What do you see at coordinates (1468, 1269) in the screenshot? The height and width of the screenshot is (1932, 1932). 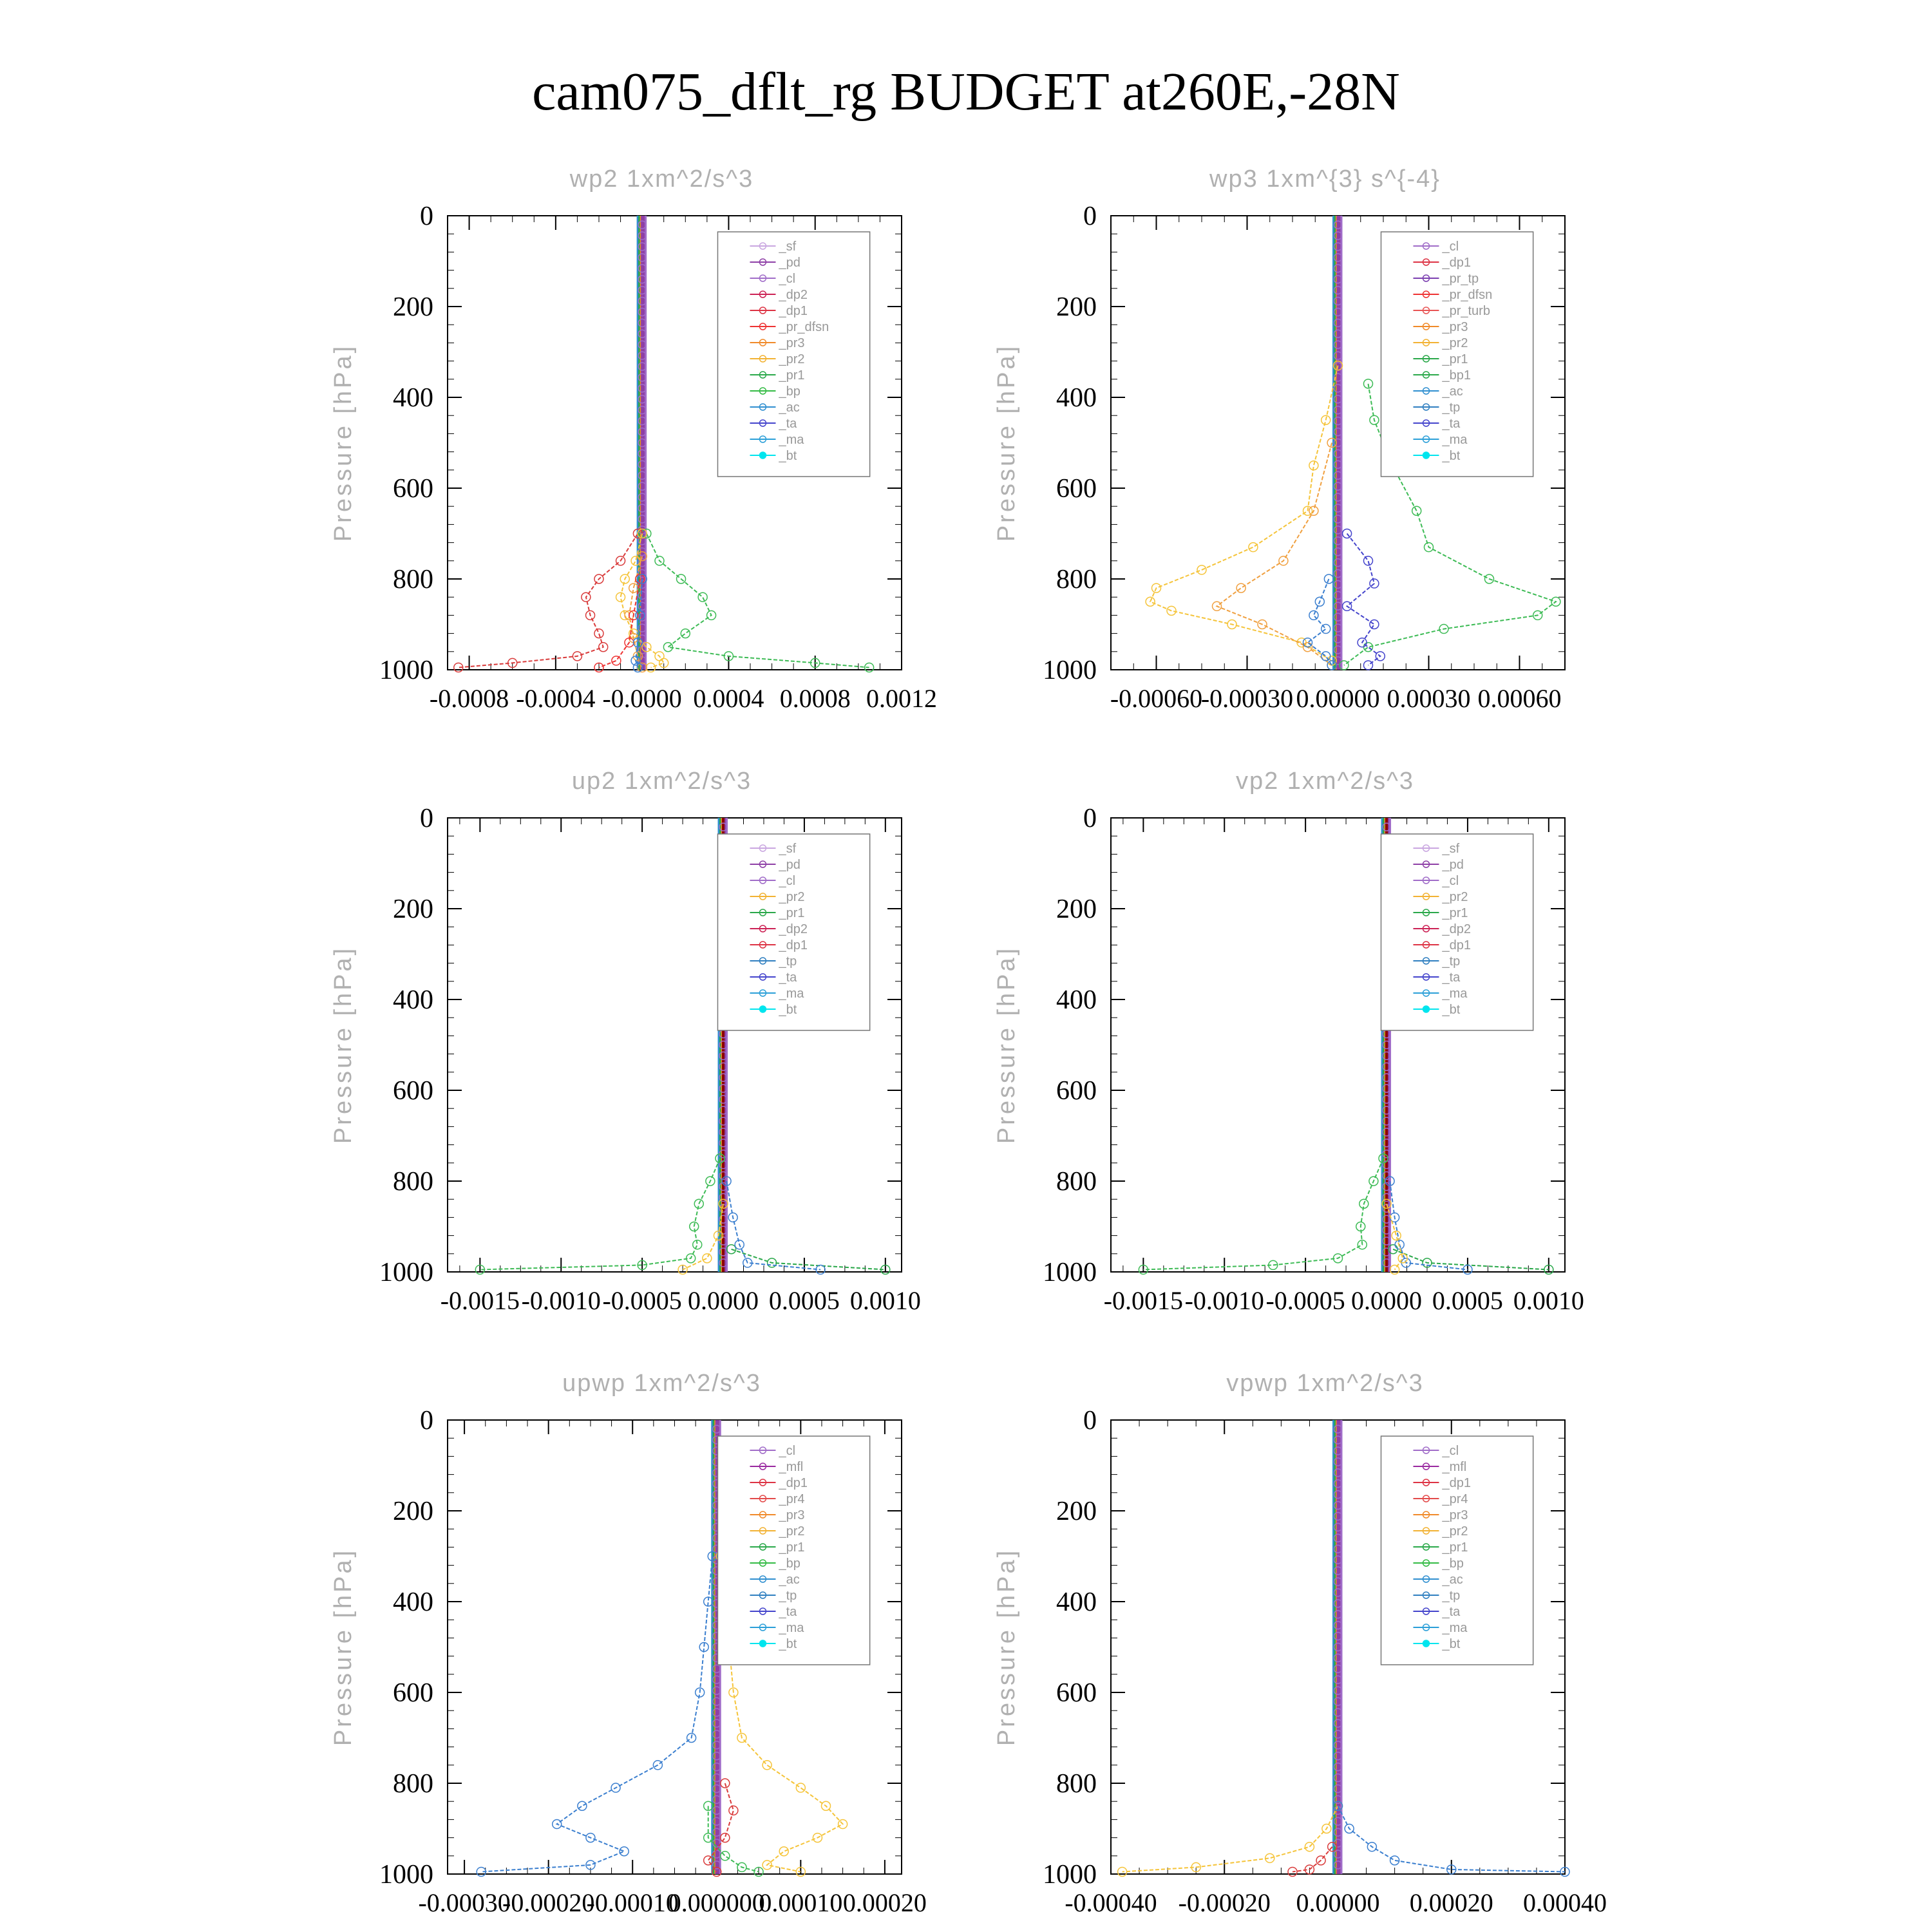 I see `chart-4-point-tp` at bounding box center [1468, 1269].